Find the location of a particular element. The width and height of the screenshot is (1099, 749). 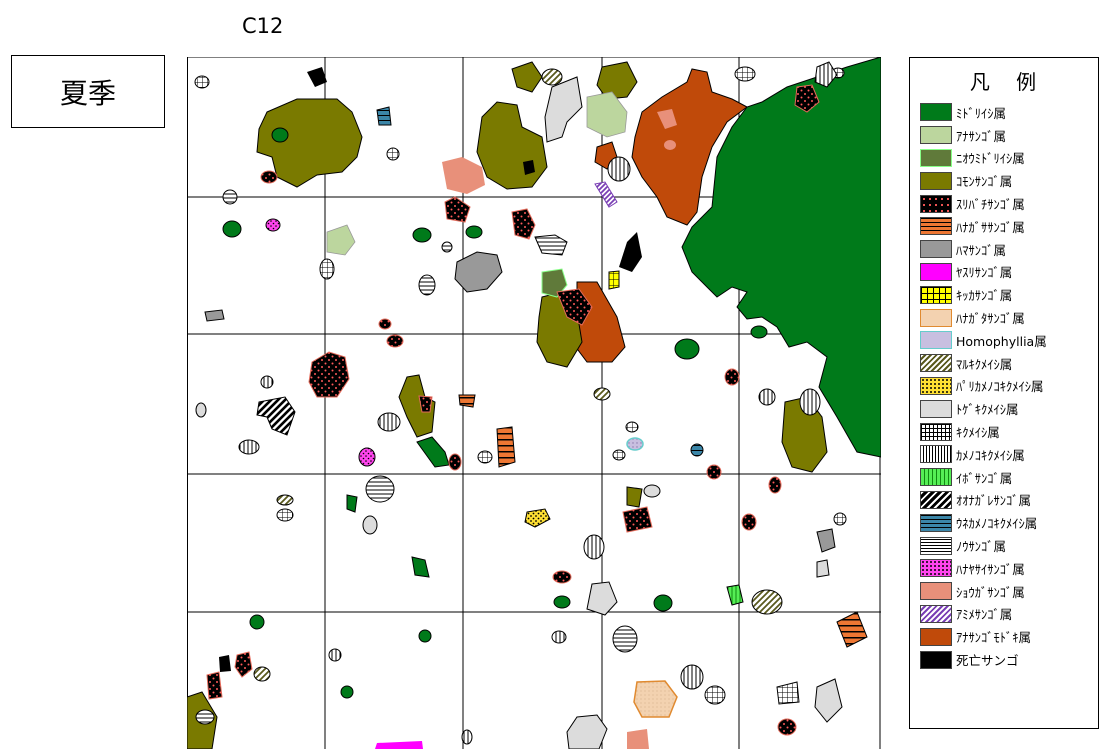

legend-item: ｷｯｶｻﾝｺﾞ属 is located at coordinates (1009, 294).